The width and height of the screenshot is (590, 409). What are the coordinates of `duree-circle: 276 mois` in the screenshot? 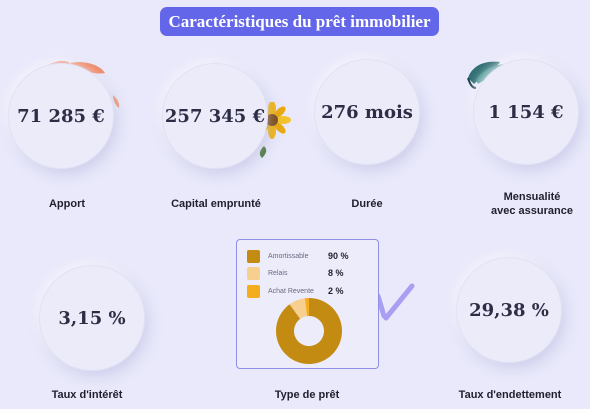 It's located at (367, 112).